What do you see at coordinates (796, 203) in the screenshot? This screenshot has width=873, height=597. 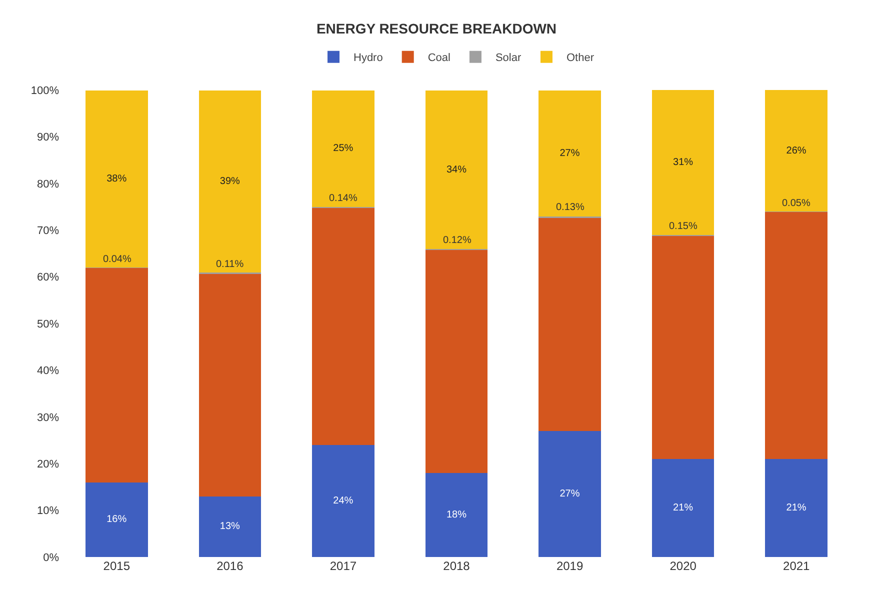 I see `data-label: 0.05%` at bounding box center [796, 203].